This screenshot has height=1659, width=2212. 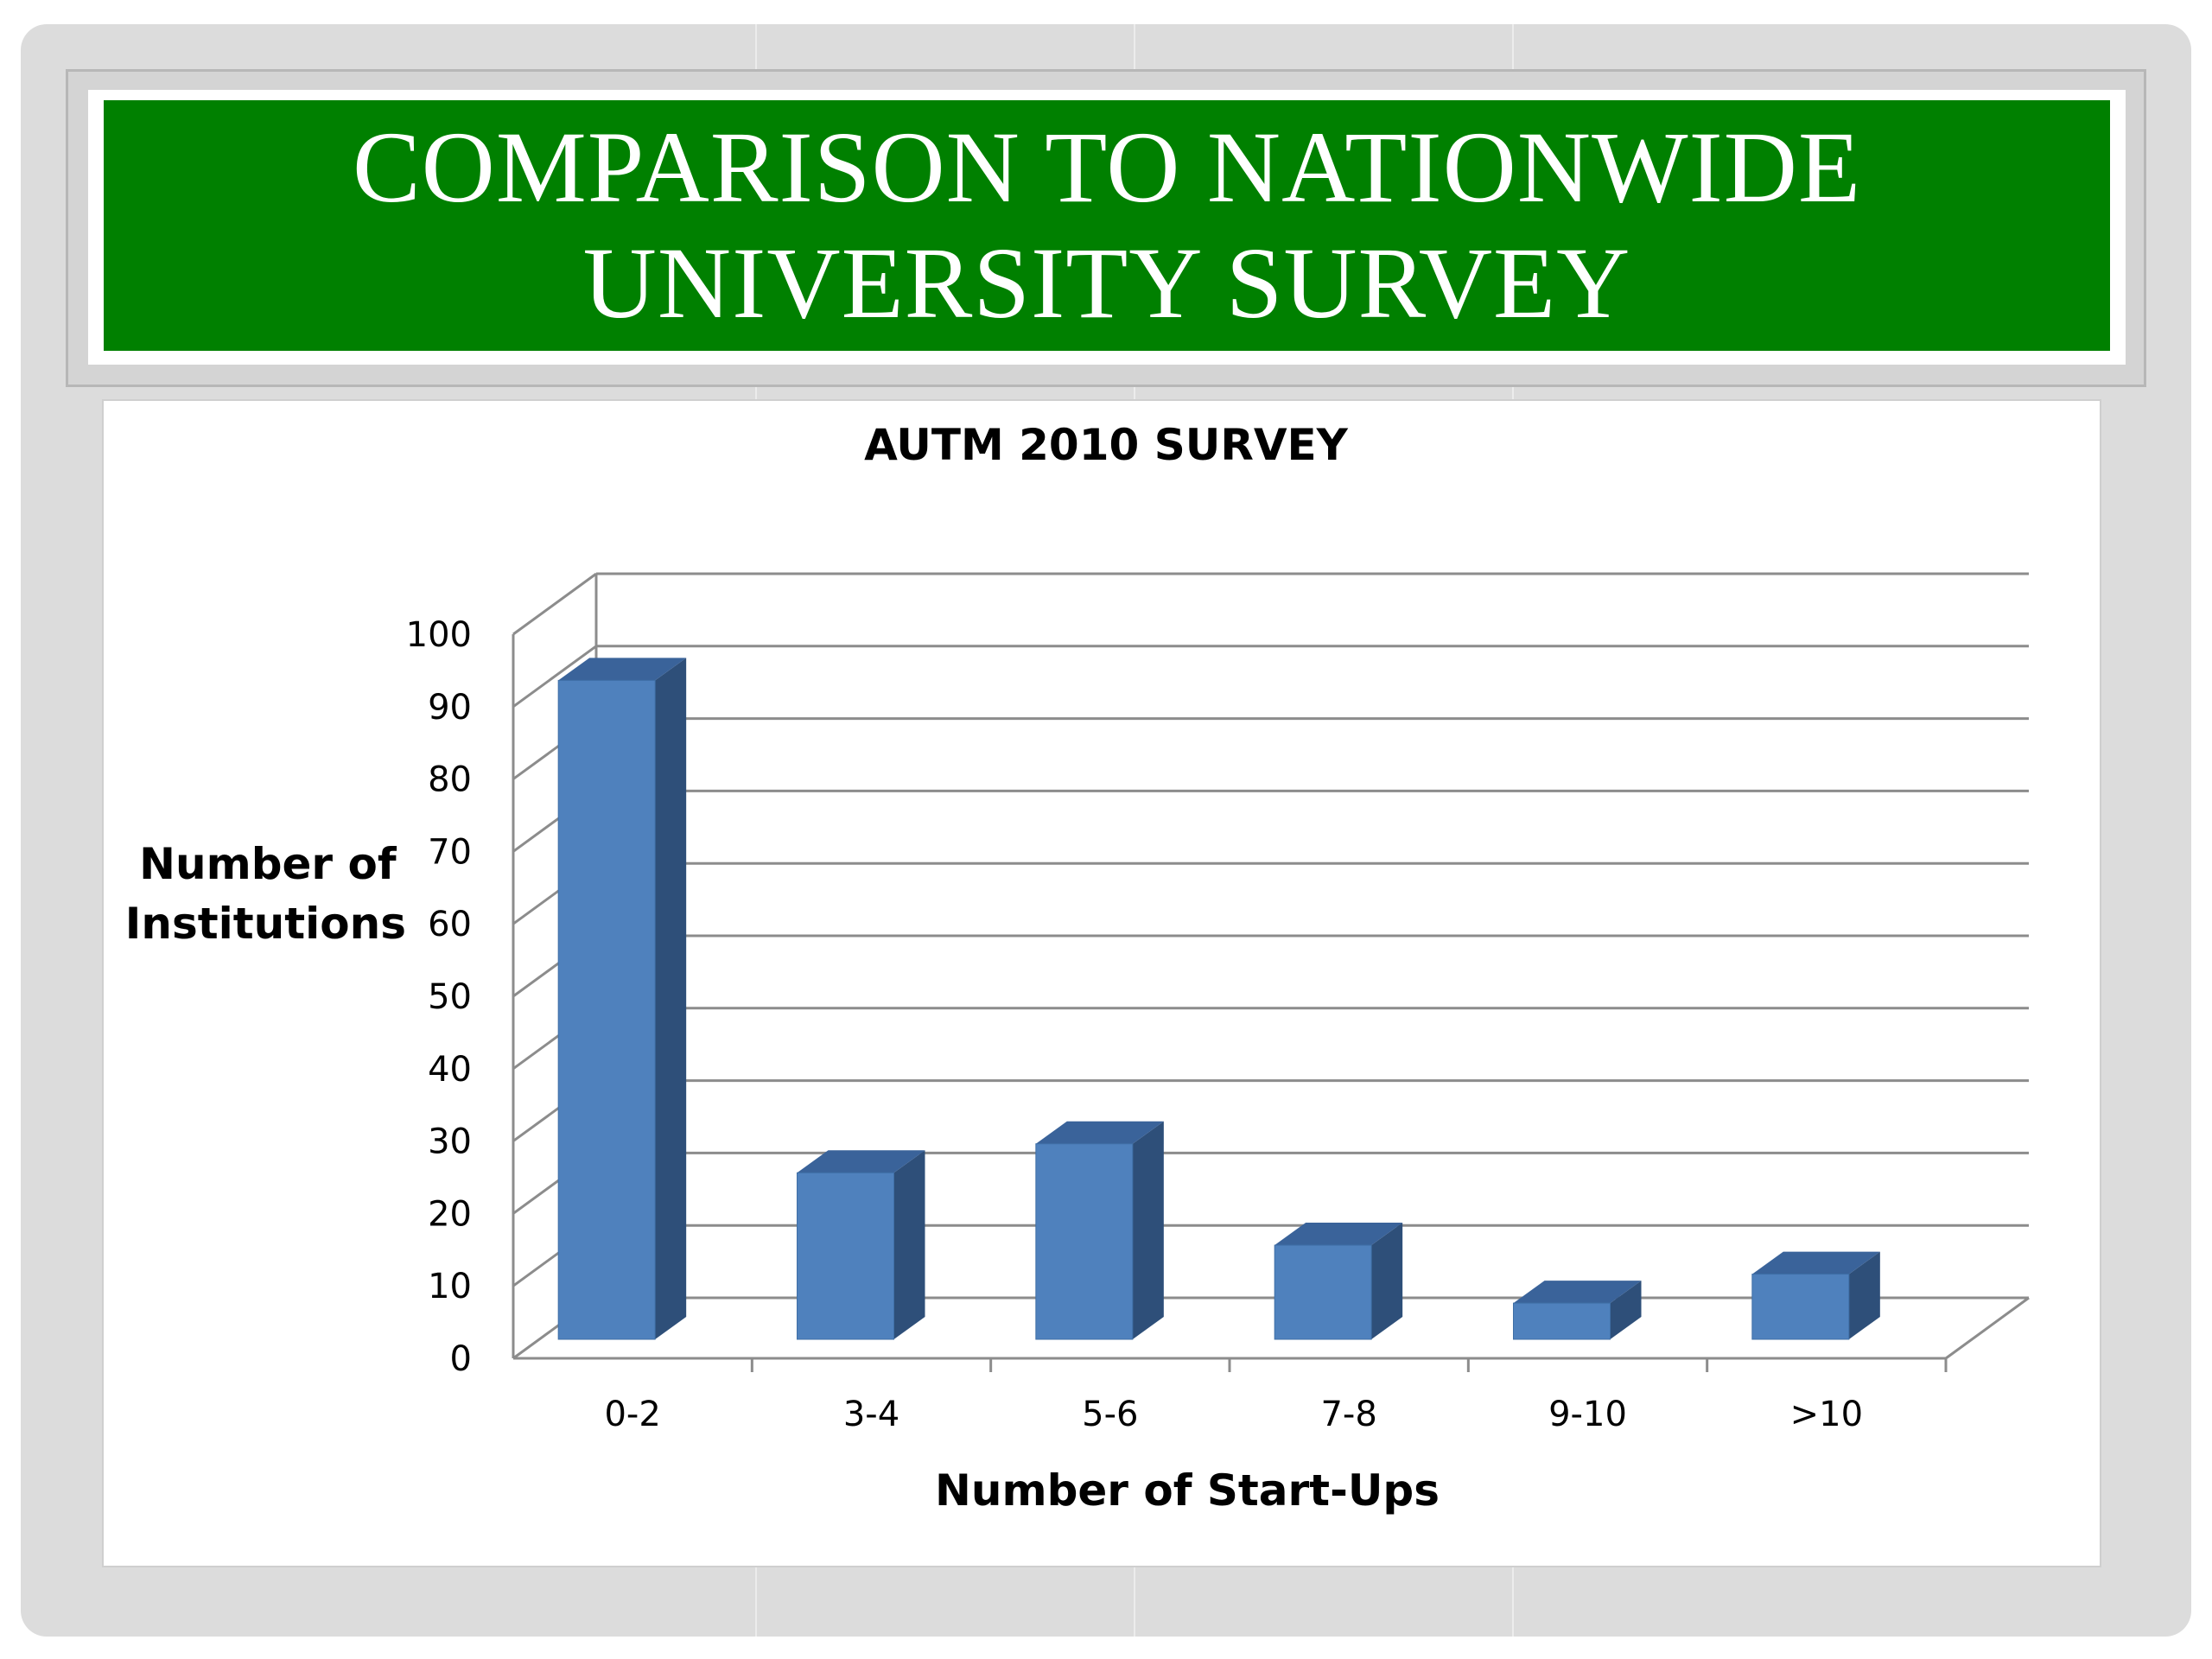 I want to click on y-axis-title: Number of Institutions, so click(x=268, y=894).